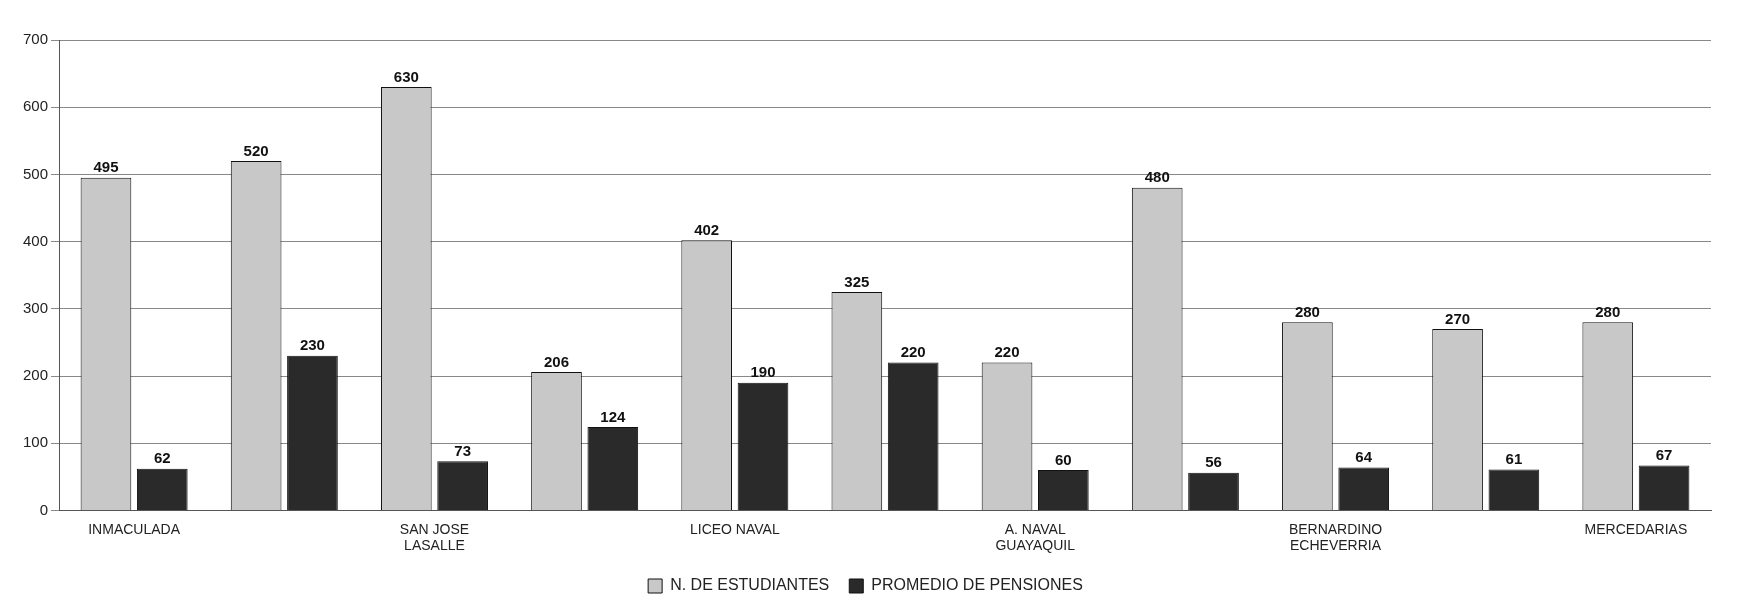  What do you see at coordinates (1213, 462) in the screenshot?
I see `data-label: 56` at bounding box center [1213, 462].